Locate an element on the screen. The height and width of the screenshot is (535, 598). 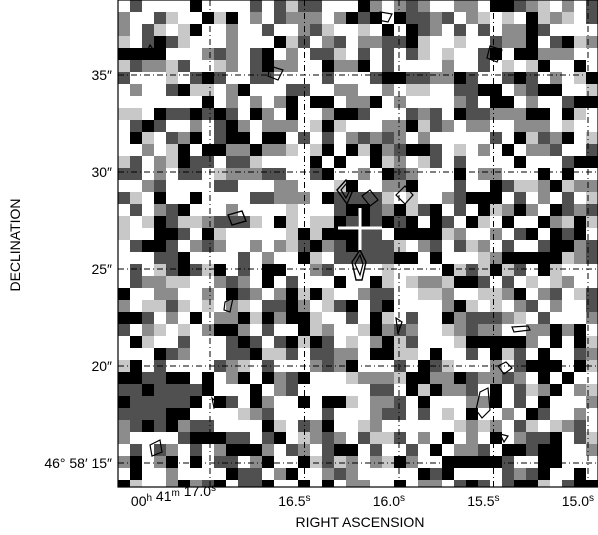
contour is located at coordinates (228, 304).